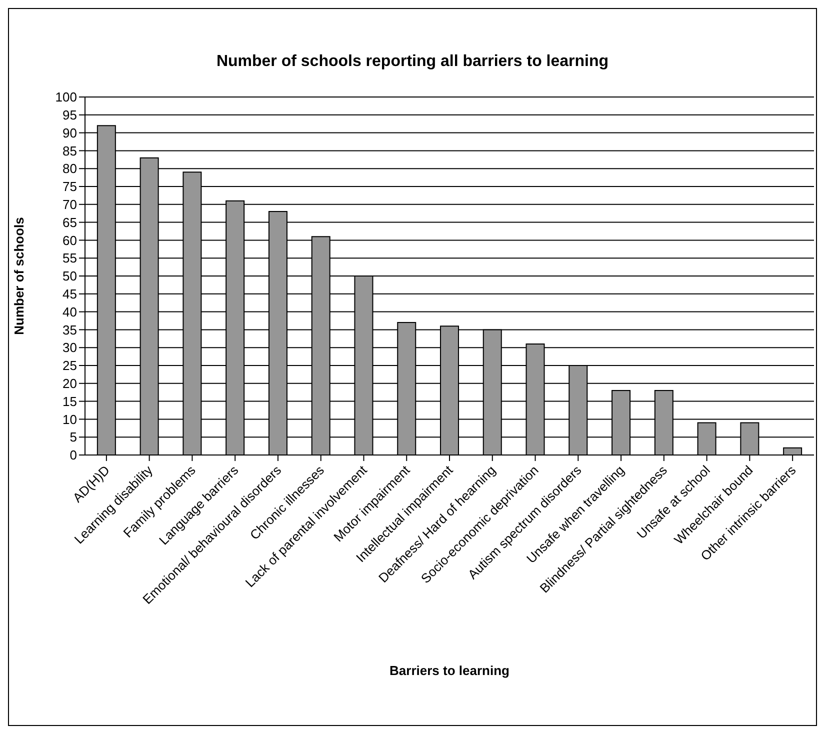 The image size is (825, 734). I want to click on y-tick-label: 5, so click(73, 437).